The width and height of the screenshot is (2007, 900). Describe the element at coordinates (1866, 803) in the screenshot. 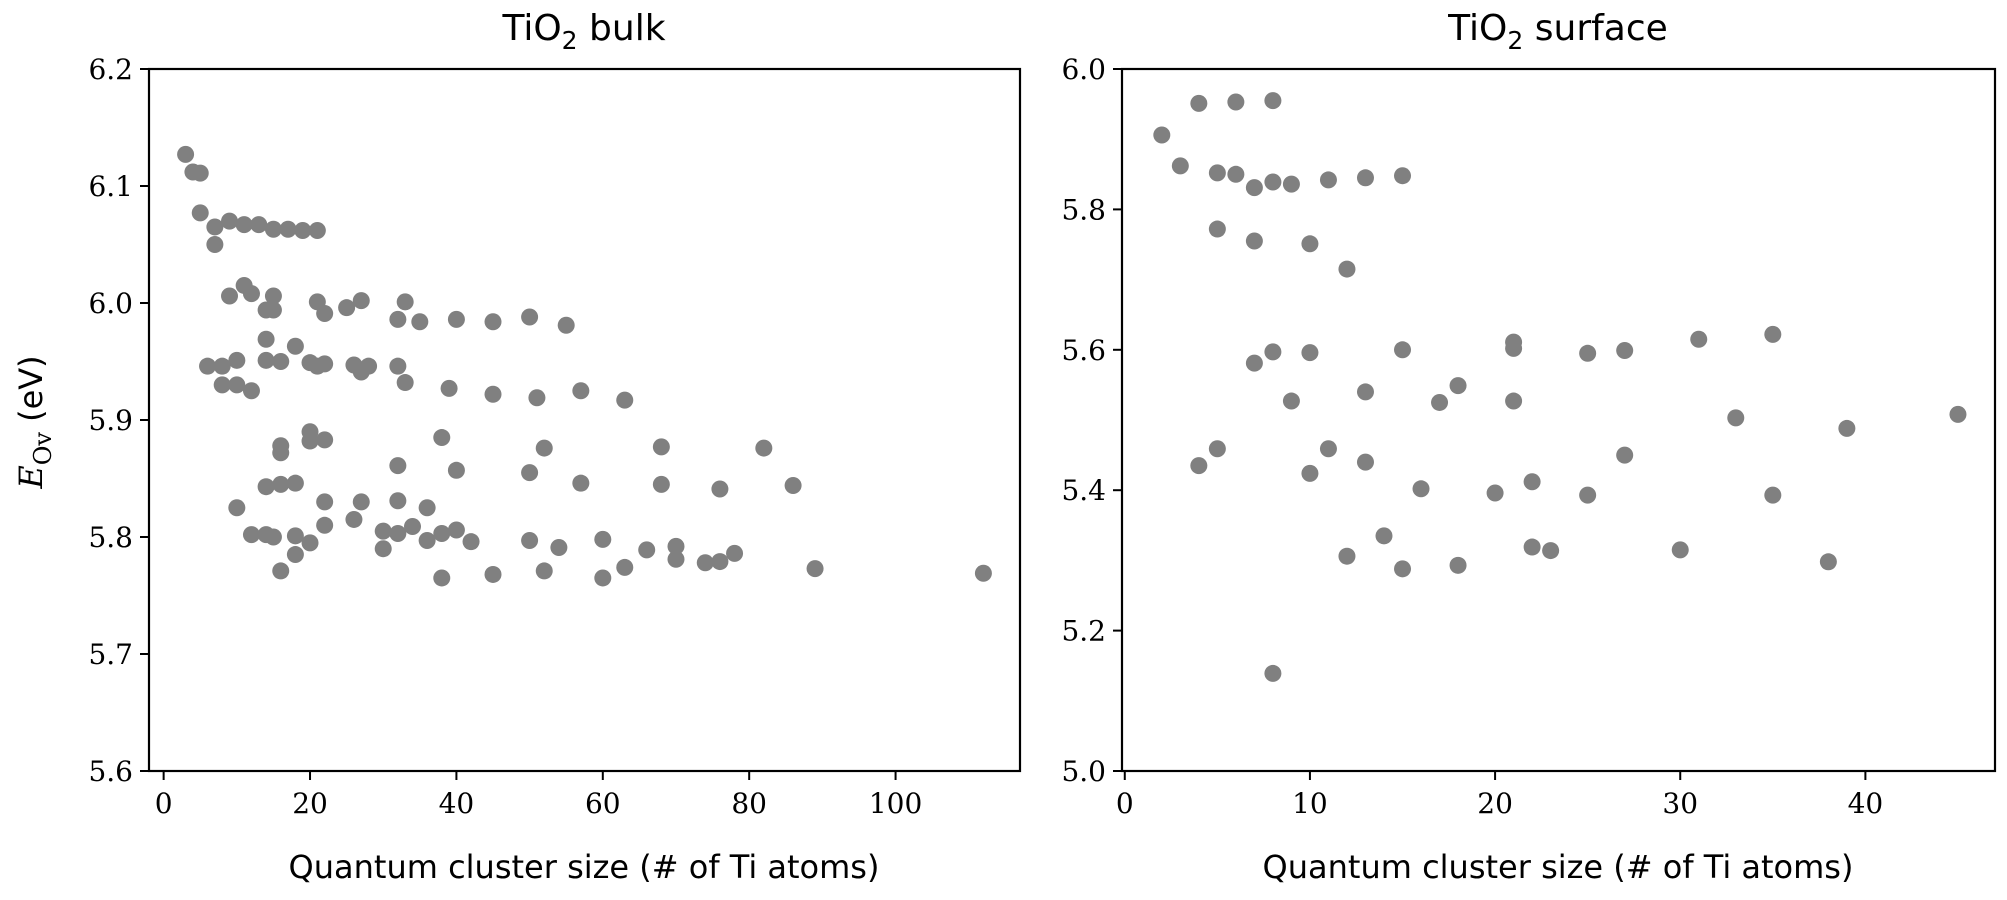

I see `surface-x-tick-label: 40` at that location.